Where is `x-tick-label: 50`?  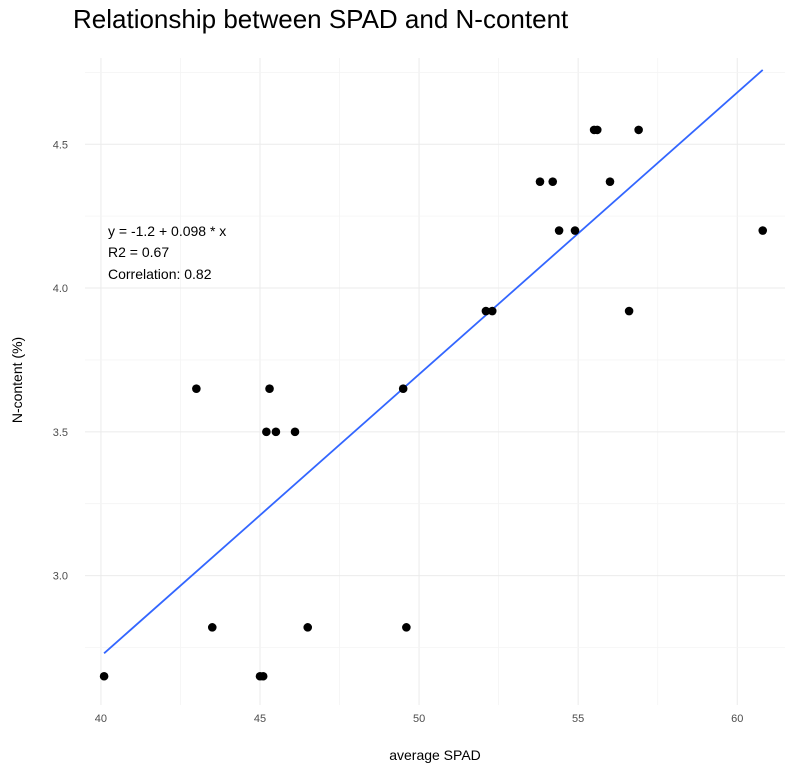 x-tick-label: 50 is located at coordinates (419, 719).